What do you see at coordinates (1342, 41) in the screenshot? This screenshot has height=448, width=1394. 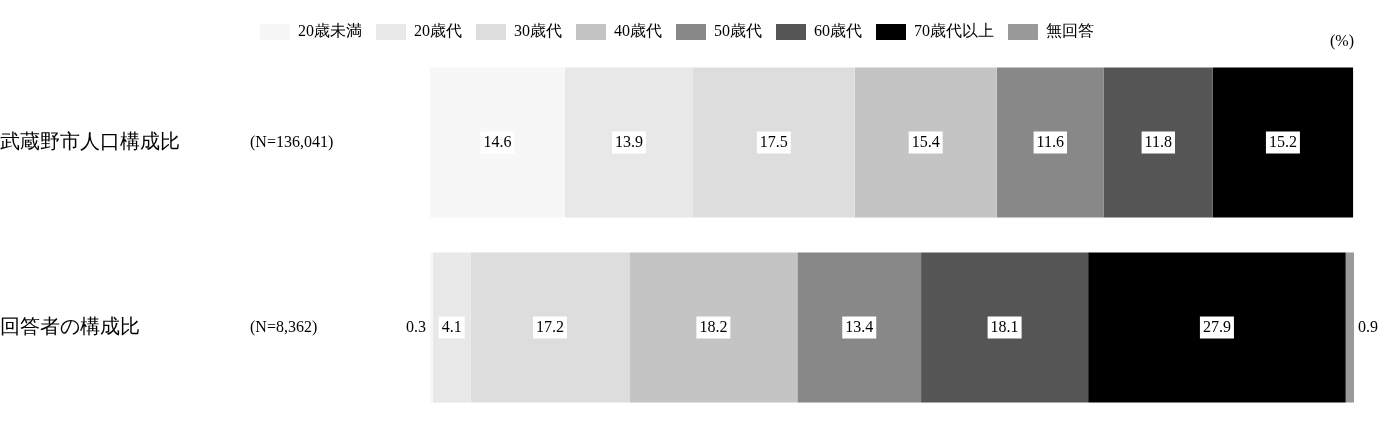 I see `annotation: (%)` at bounding box center [1342, 41].